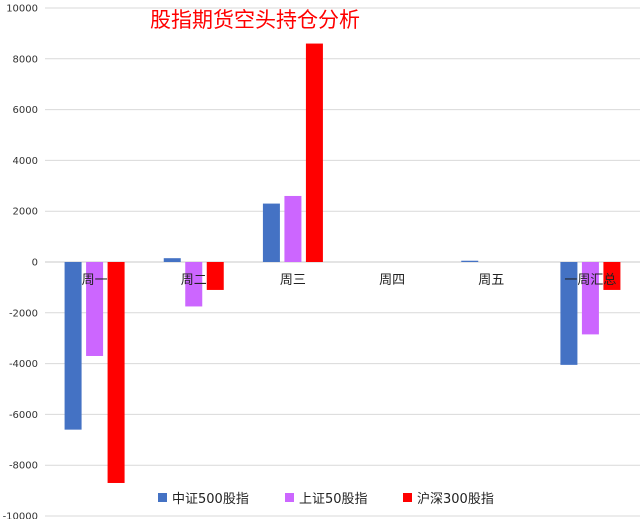 Image resolution: width=640 pixels, height=519 pixels. Describe the element at coordinates (20, 515) in the screenshot. I see `y-tick-label: -10000` at that location.